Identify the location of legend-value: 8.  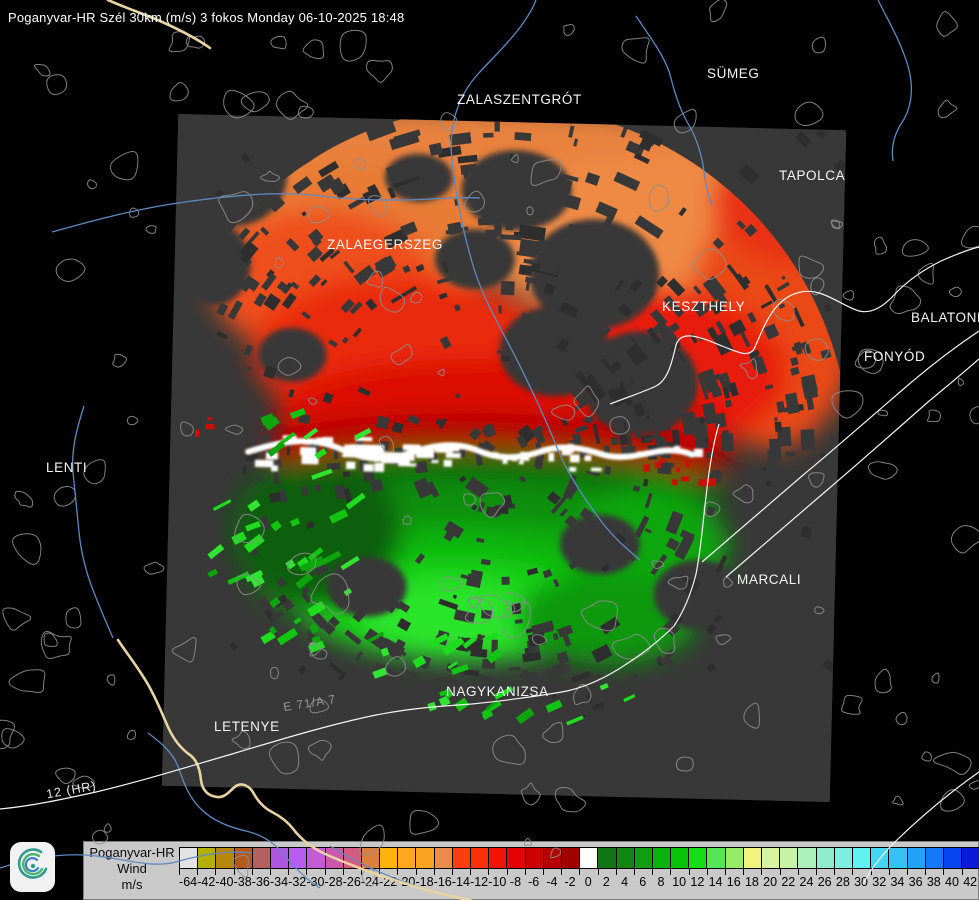
(661, 882).